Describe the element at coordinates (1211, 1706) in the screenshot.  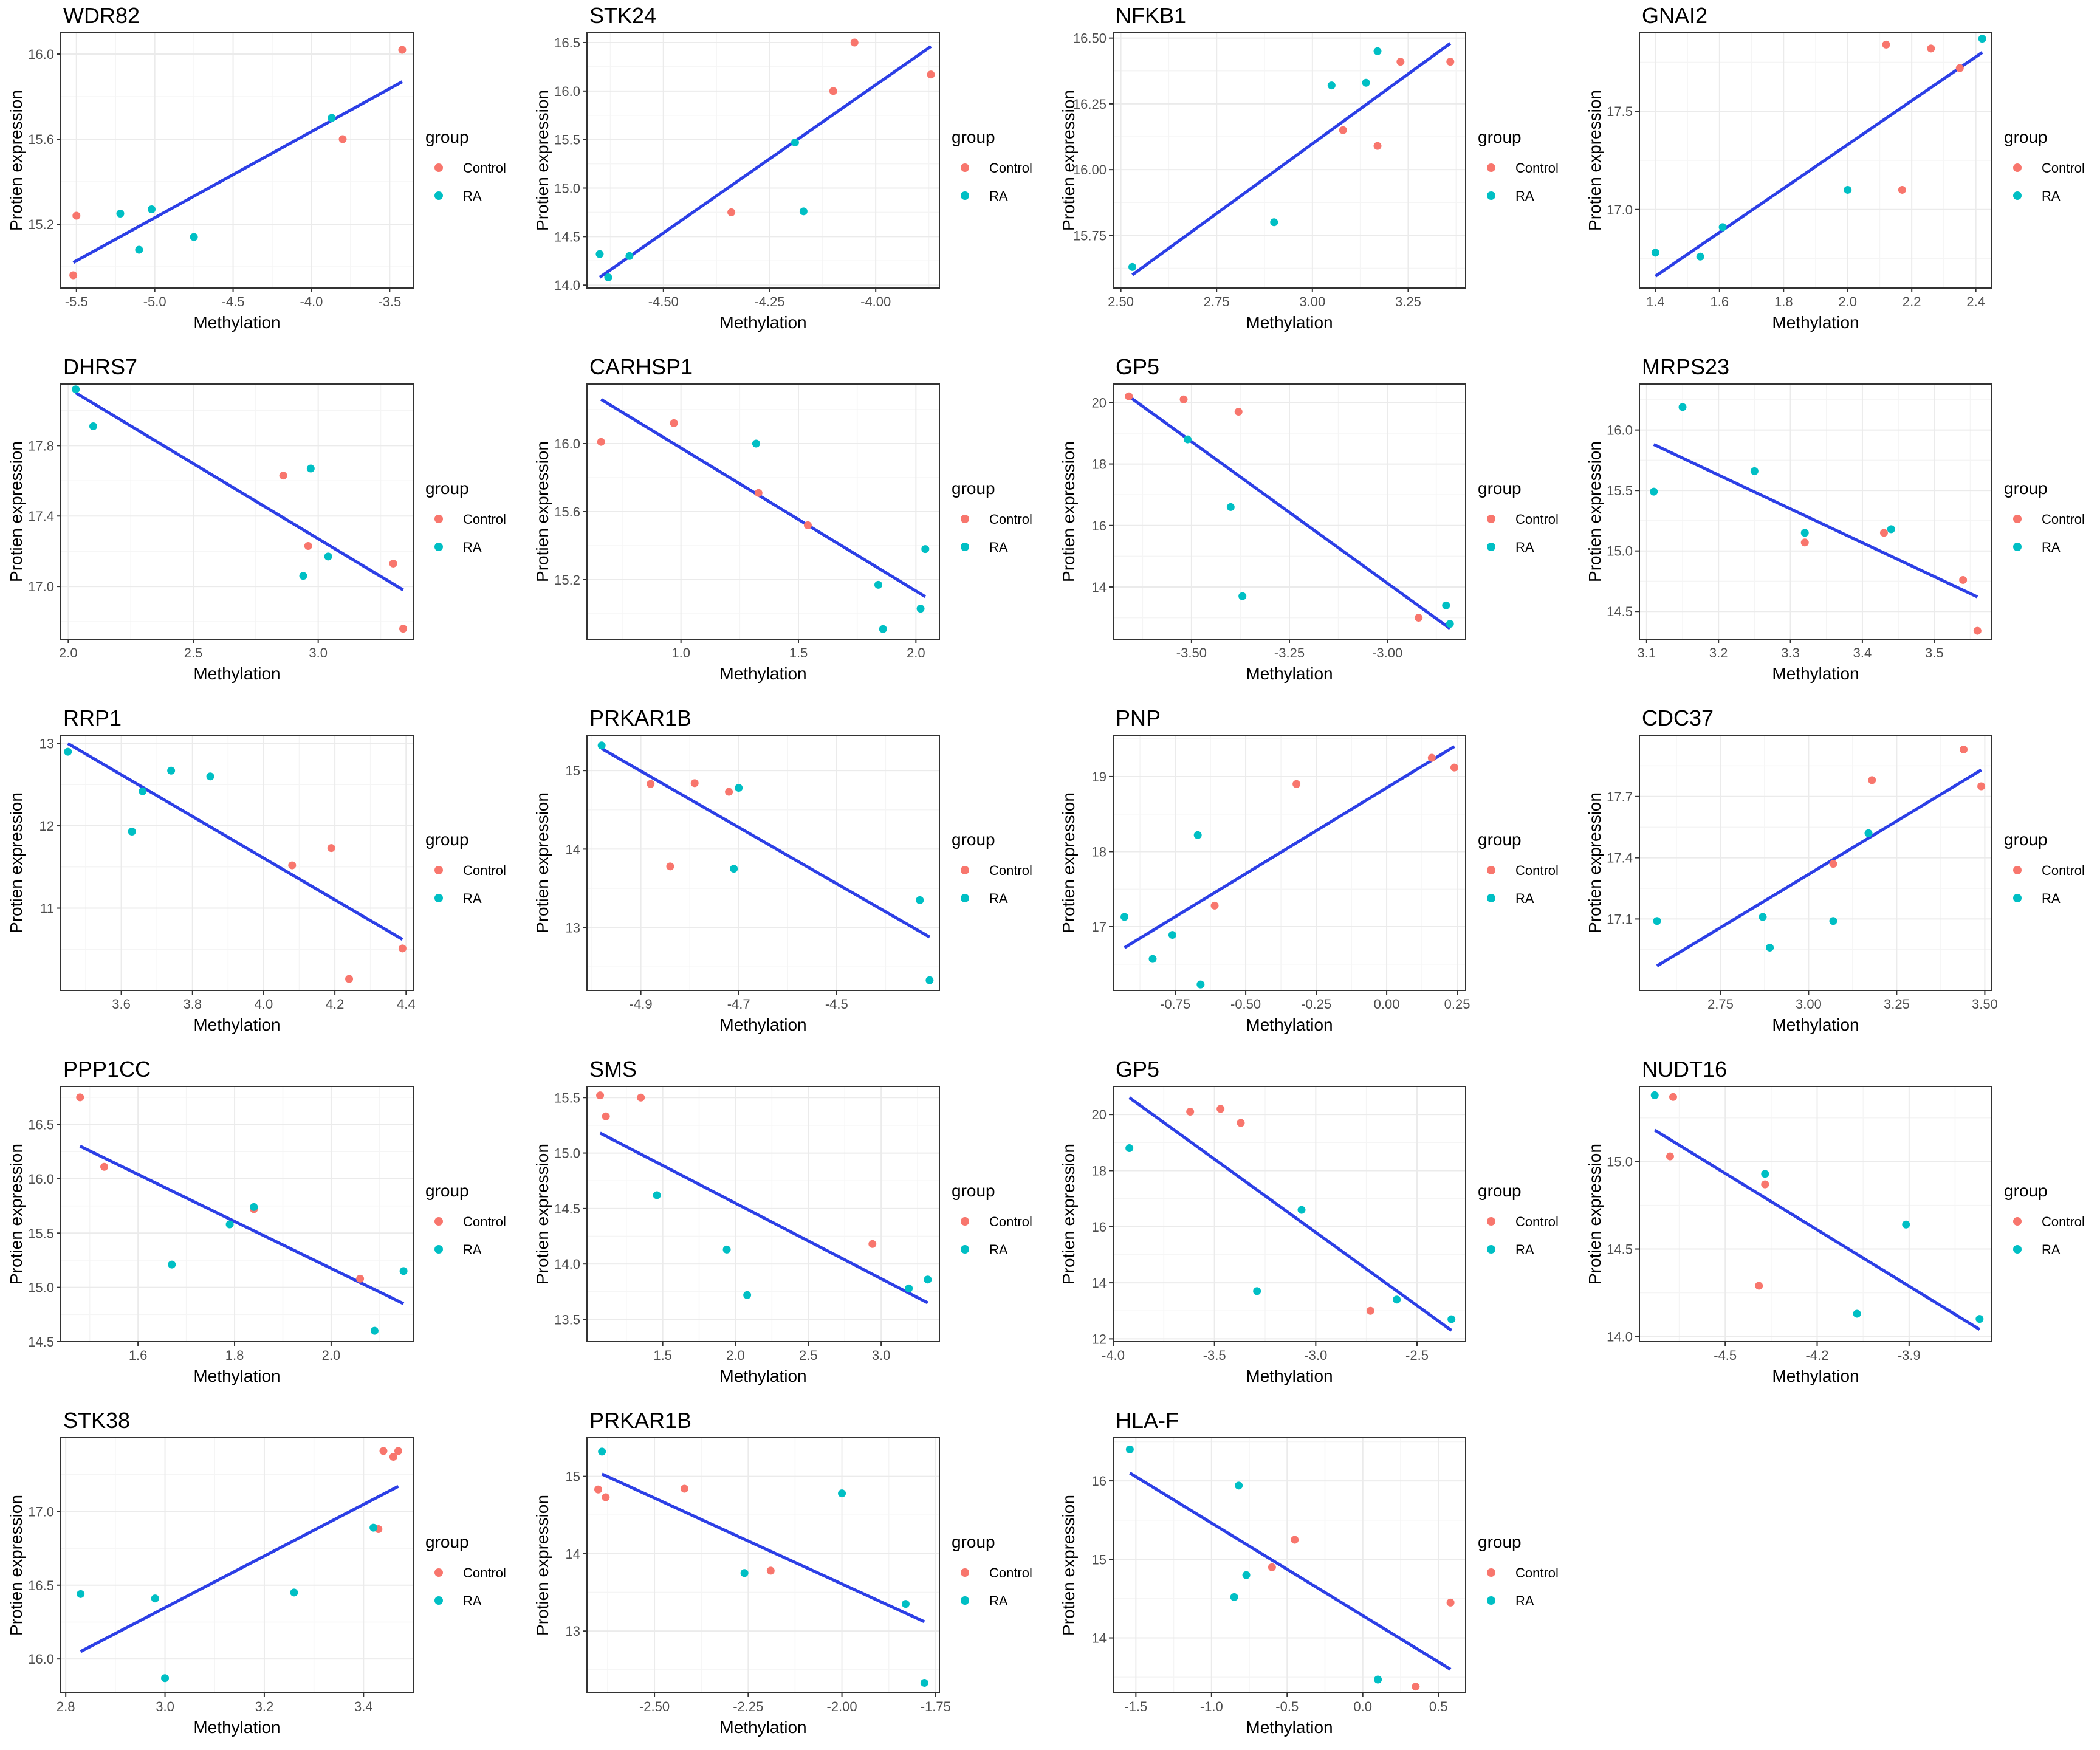
I see `x-tick-label: -1.0` at that location.